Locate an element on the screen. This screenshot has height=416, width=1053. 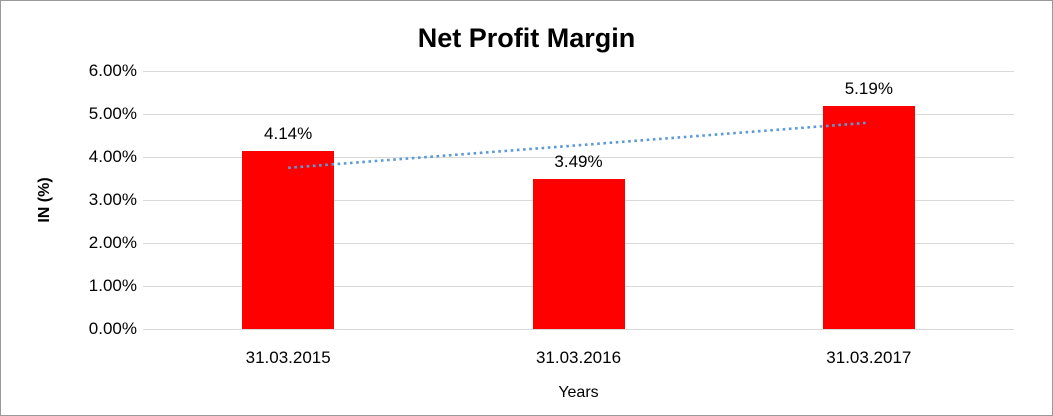
x-tick-label: 31.03.2017 is located at coordinates (869, 357).